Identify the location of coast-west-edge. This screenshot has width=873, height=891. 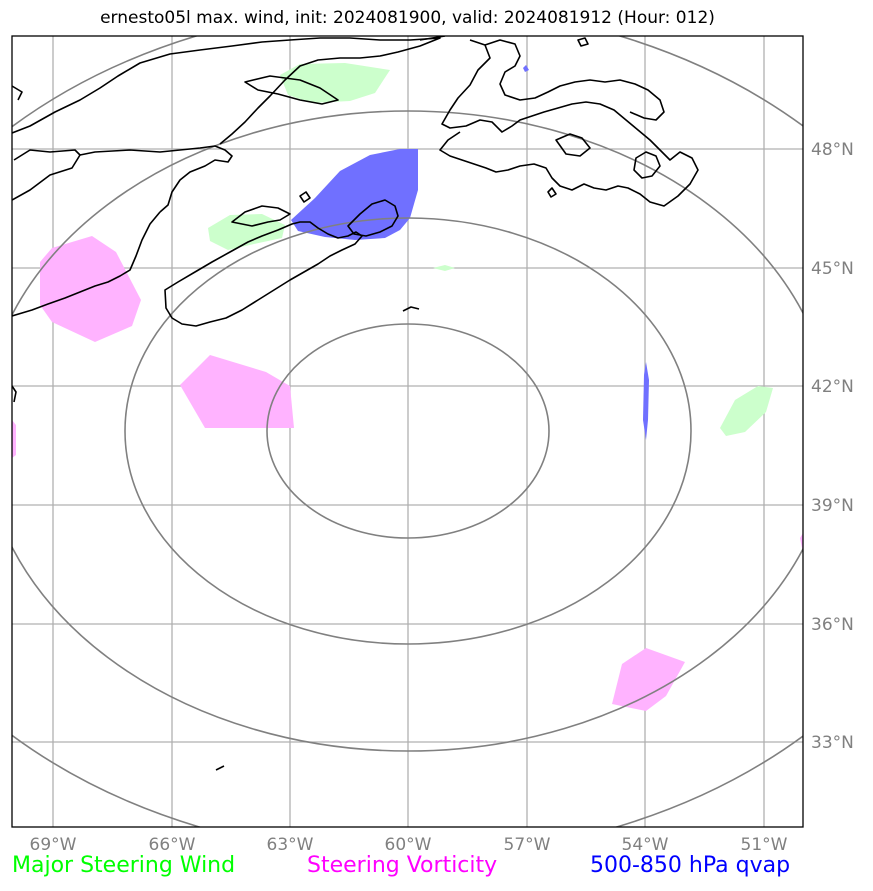
(17, 244).